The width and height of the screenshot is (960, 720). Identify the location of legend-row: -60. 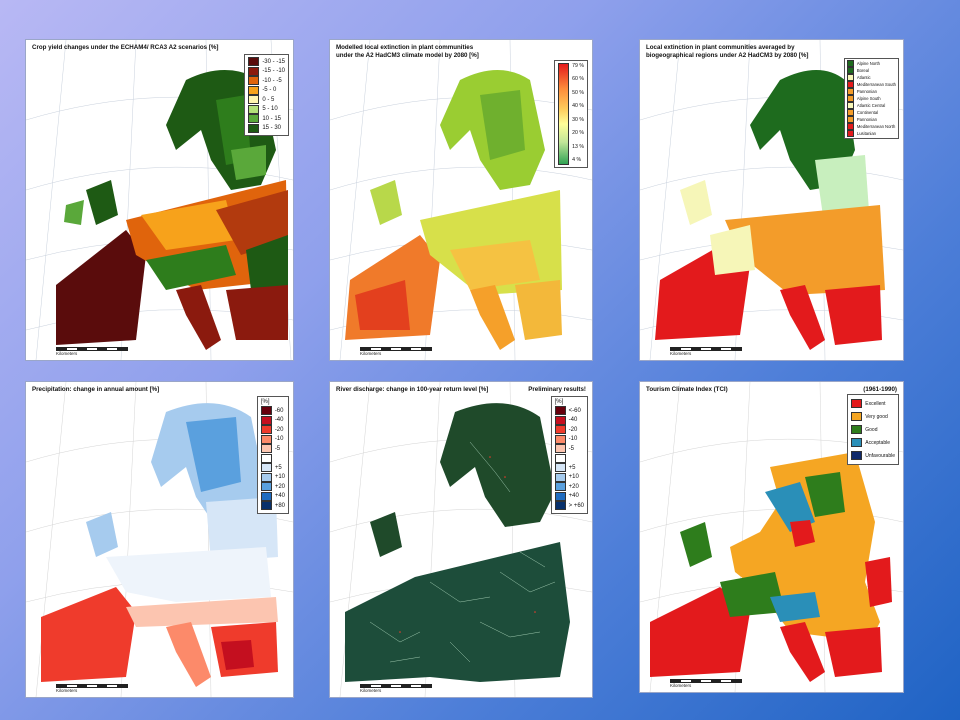
(272, 411).